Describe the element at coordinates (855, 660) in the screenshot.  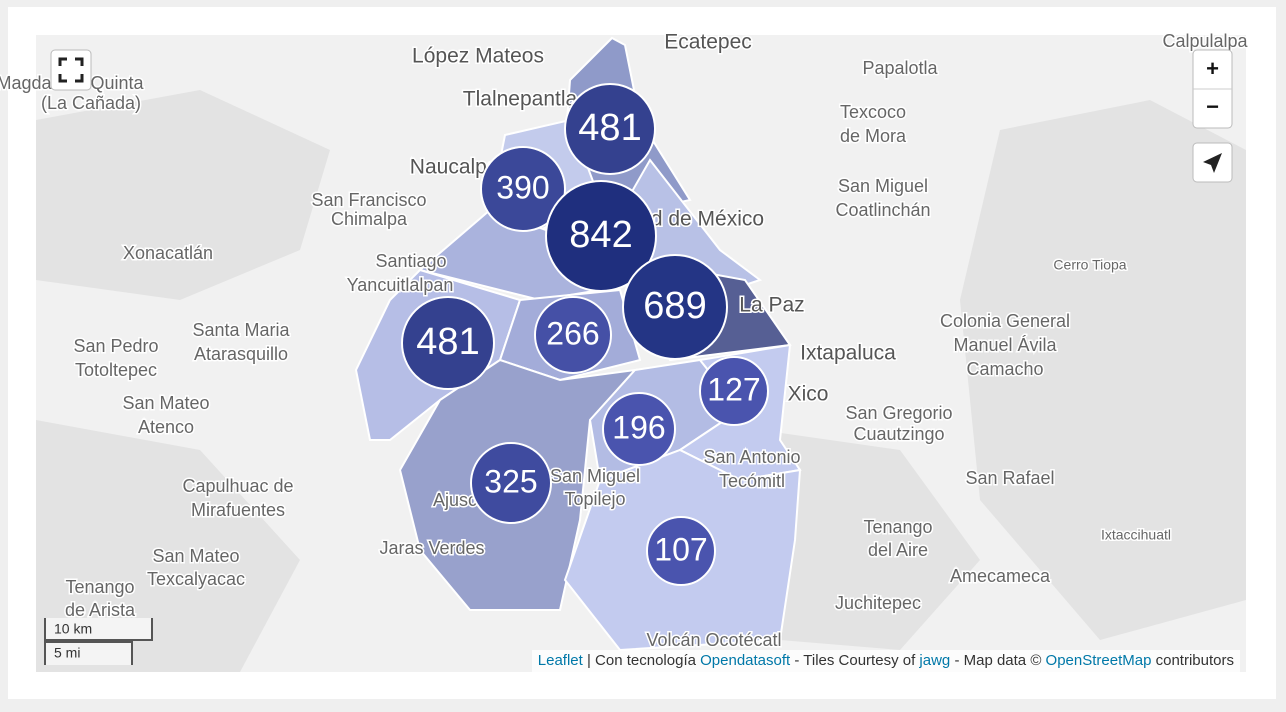
I see `attr-text: - Tiles Courtesy of` at that location.